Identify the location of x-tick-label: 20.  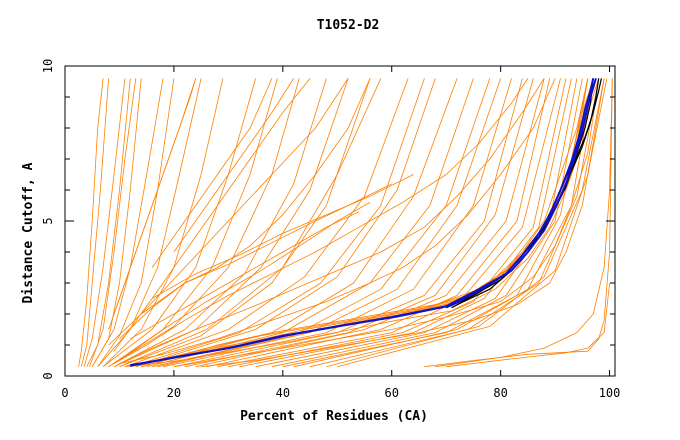
(174, 393).